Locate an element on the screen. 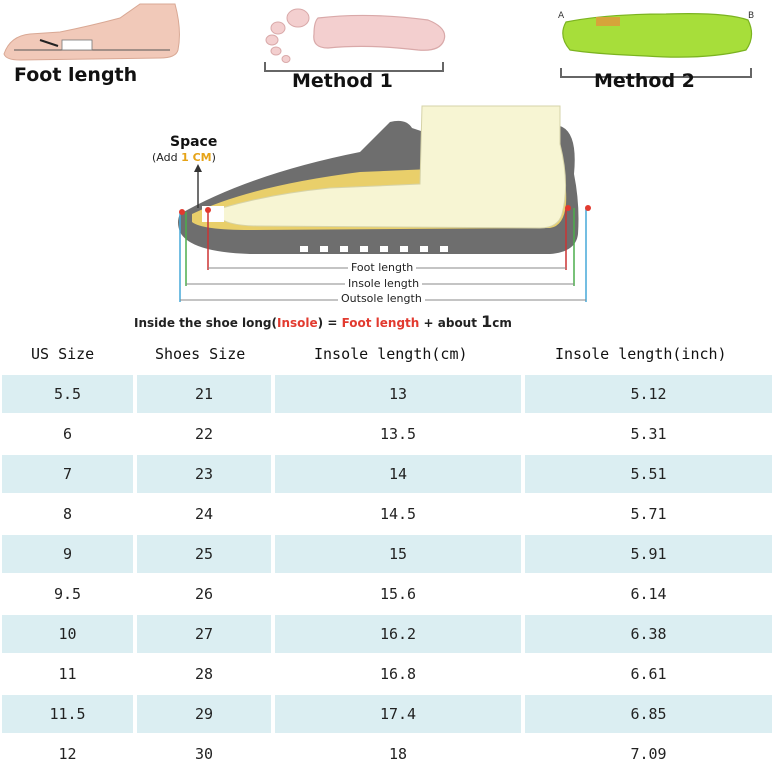  table-row: 9 25 15 5.91 is located at coordinates (387, 554).